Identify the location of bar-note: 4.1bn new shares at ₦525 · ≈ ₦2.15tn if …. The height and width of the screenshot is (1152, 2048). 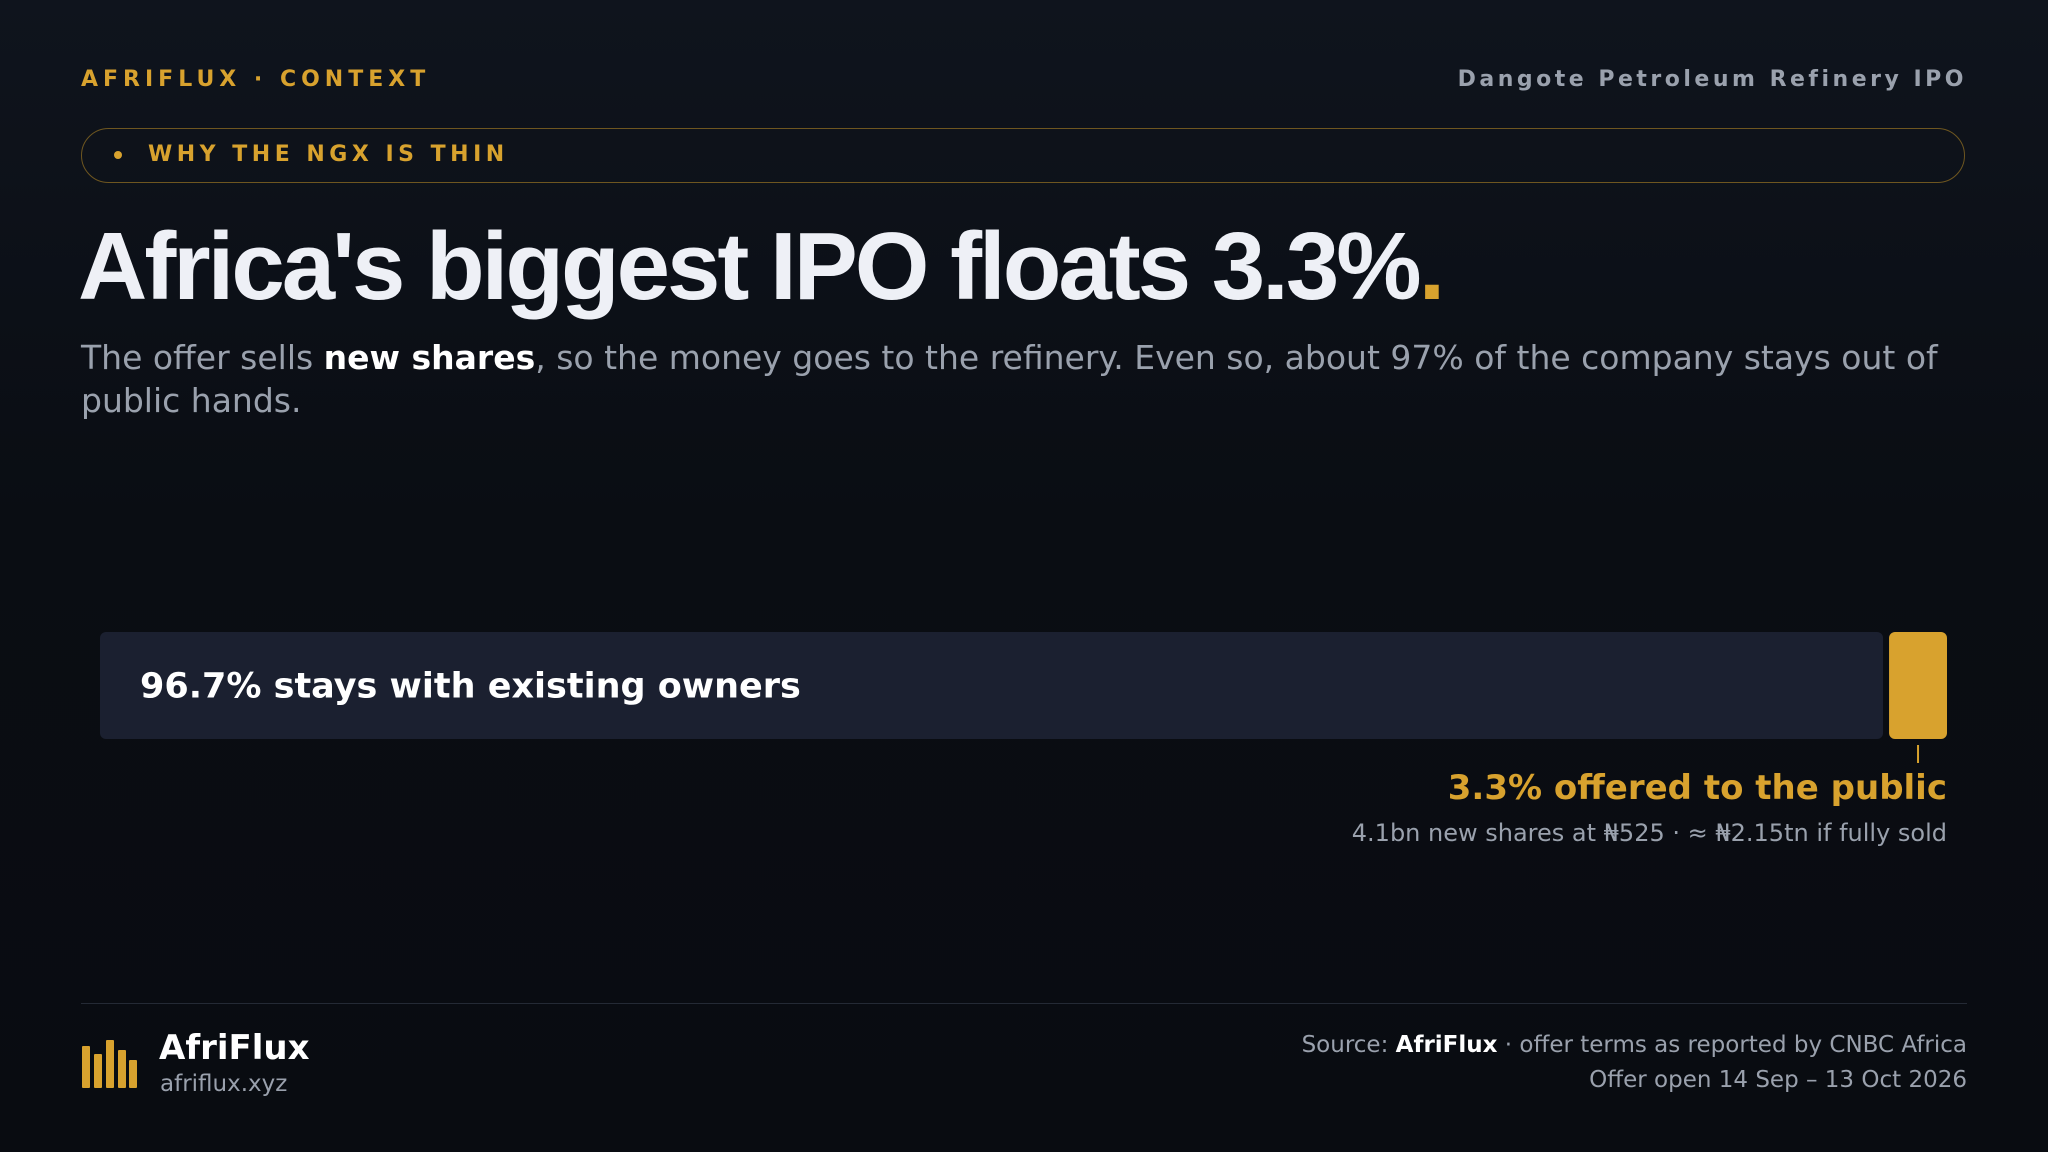
(1649, 833).